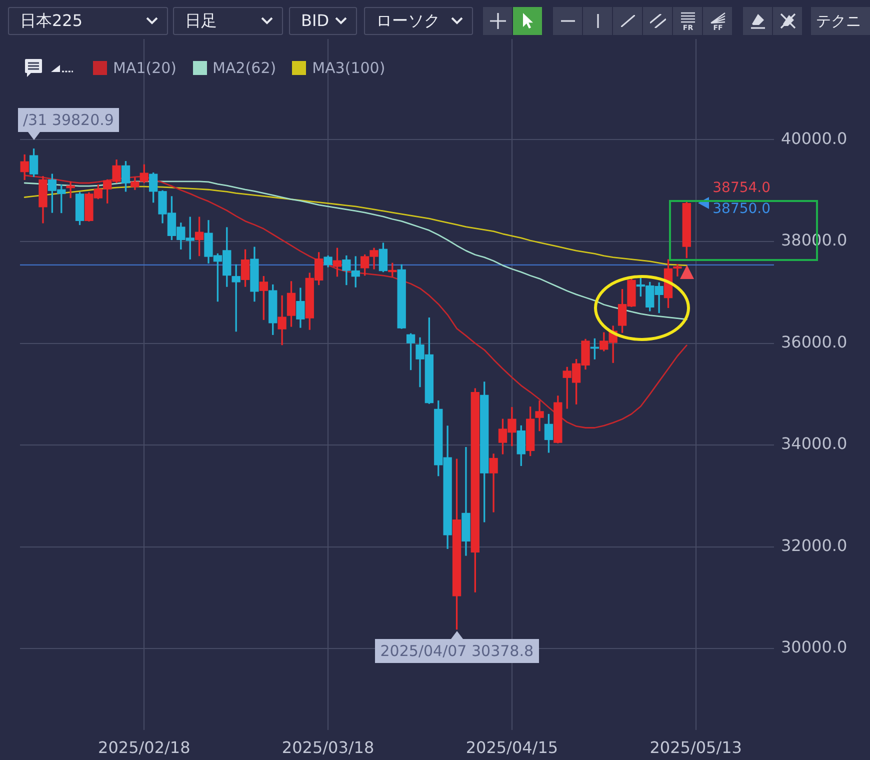 Image resolution: width=870 pixels, height=760 pixels. What do you see at coordinates (814, 647) in the screenshot?
I see `y-tick-label: 30000.0` at bounding box center [814, 647].